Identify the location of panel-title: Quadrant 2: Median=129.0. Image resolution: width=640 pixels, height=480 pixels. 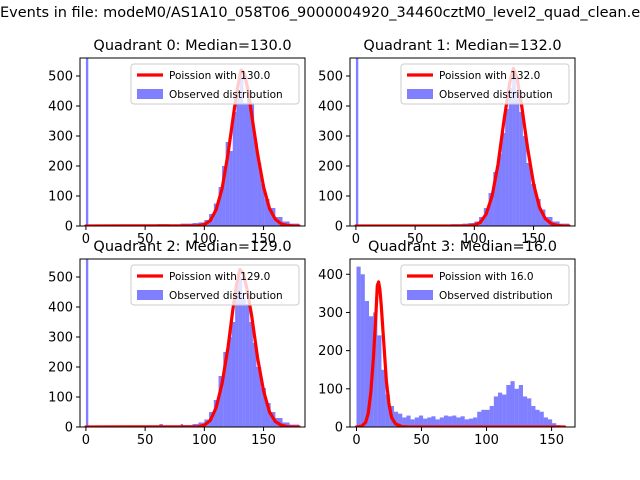
(192, 247).